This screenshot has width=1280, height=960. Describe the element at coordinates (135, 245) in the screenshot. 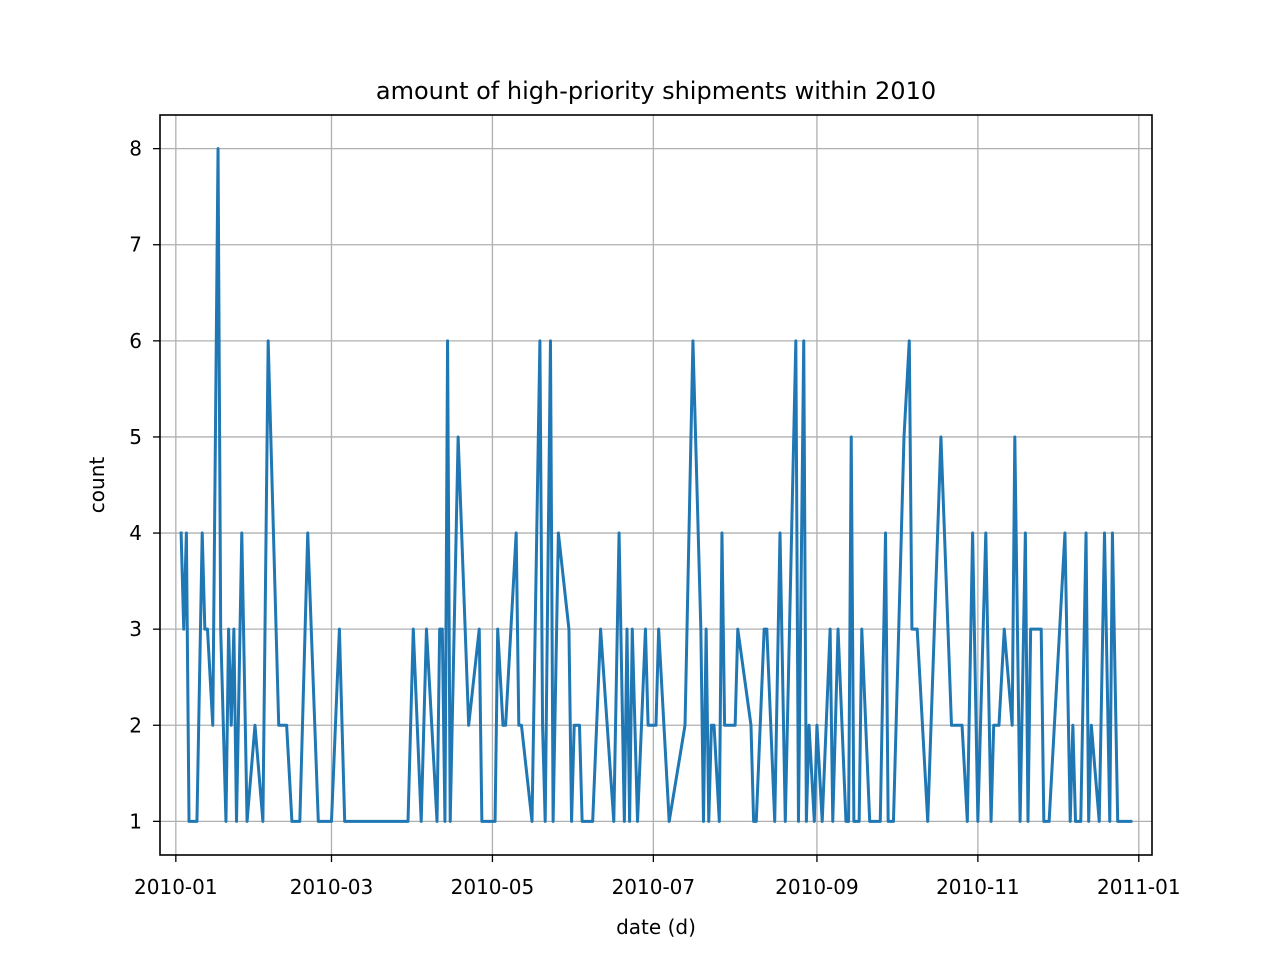

I see `y-tick-label: 7` at that location.